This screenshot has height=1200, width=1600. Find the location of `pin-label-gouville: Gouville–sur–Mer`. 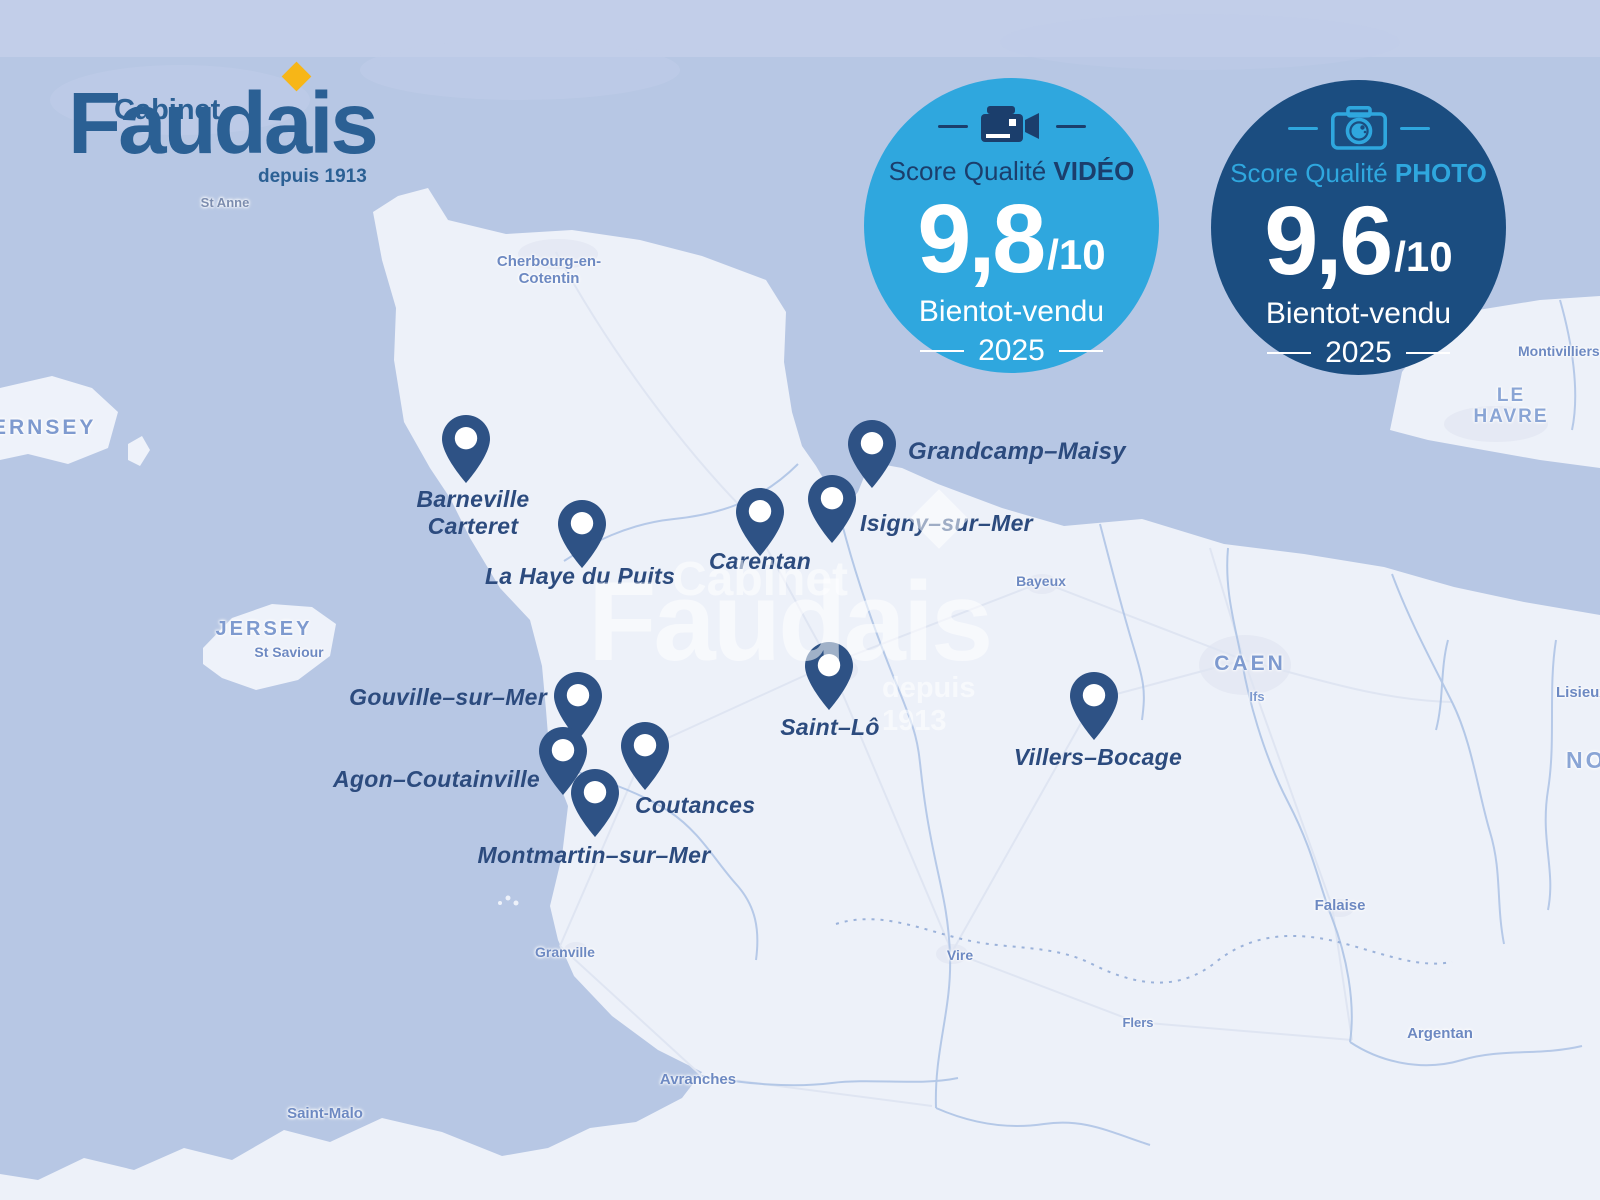

pin-label-gouville: Gouville–sur–Mer is located at coordinates (448, 697).